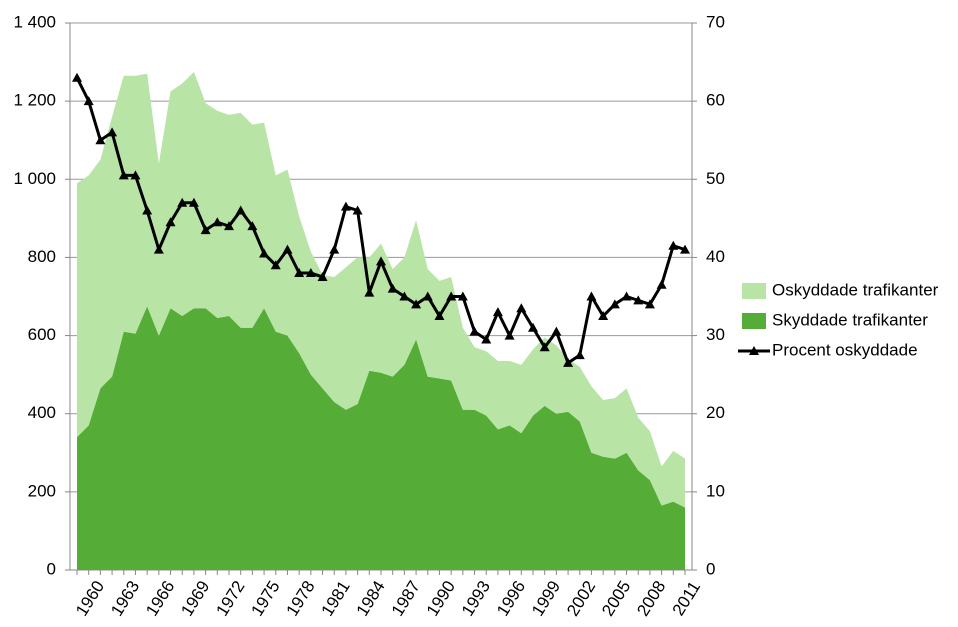 The image size is (958, 627). What do you see at coordinates (511, 598) in the screenshot?
I see `x-tick-label: 1996` at bounding box center [511, 598].